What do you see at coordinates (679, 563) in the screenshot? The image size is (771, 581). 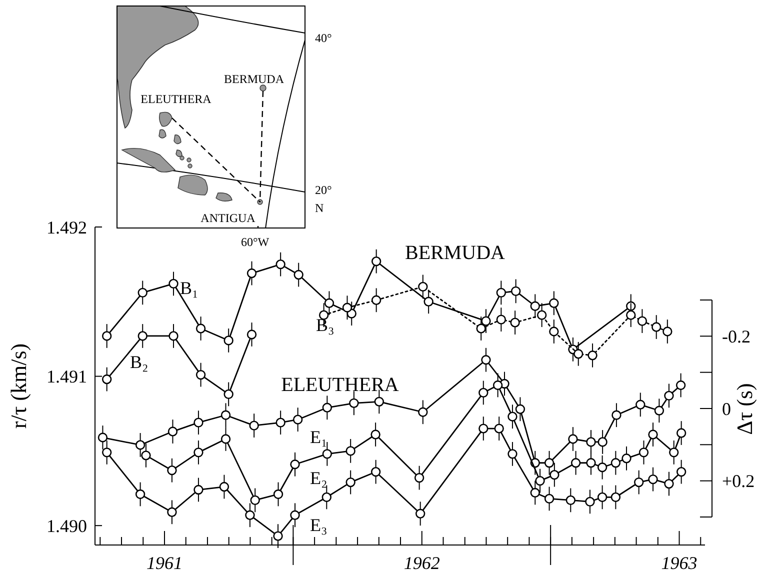 I see `x-tick-label: 1963` at bounding box center [679, 563].